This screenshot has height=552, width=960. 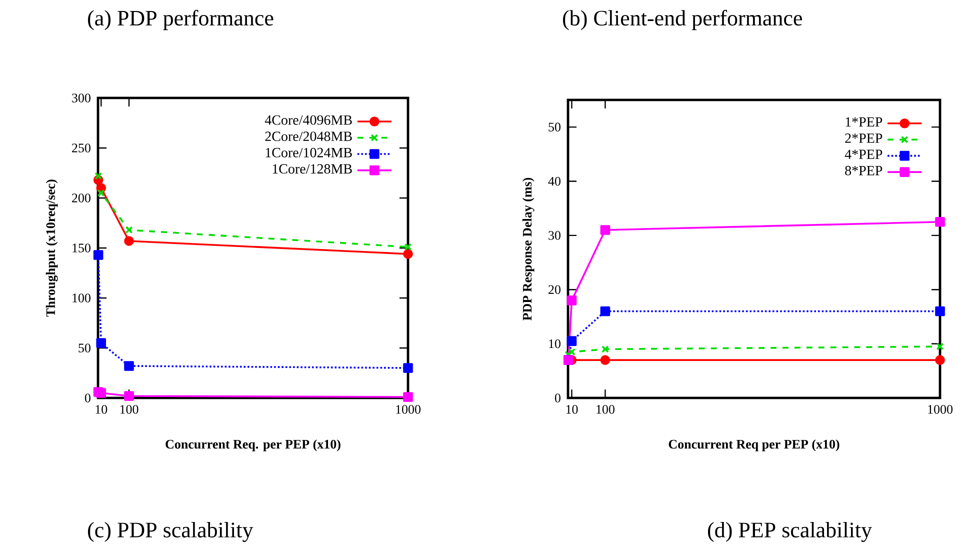 I want to click on y-tick-label: 300, so click(x=81, y=98).